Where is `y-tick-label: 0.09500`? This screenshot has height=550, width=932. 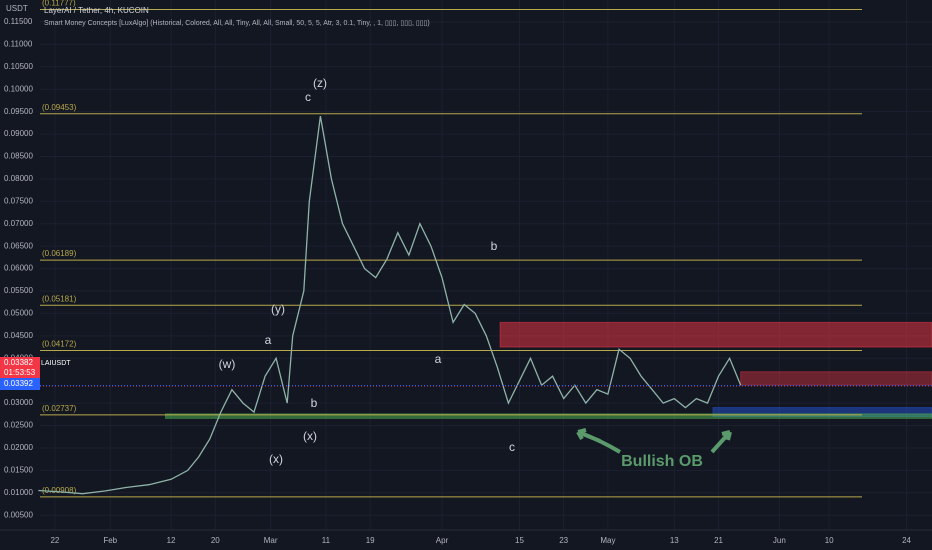
y-tick-label: 0.09500 is located at coordinates (18, 111).